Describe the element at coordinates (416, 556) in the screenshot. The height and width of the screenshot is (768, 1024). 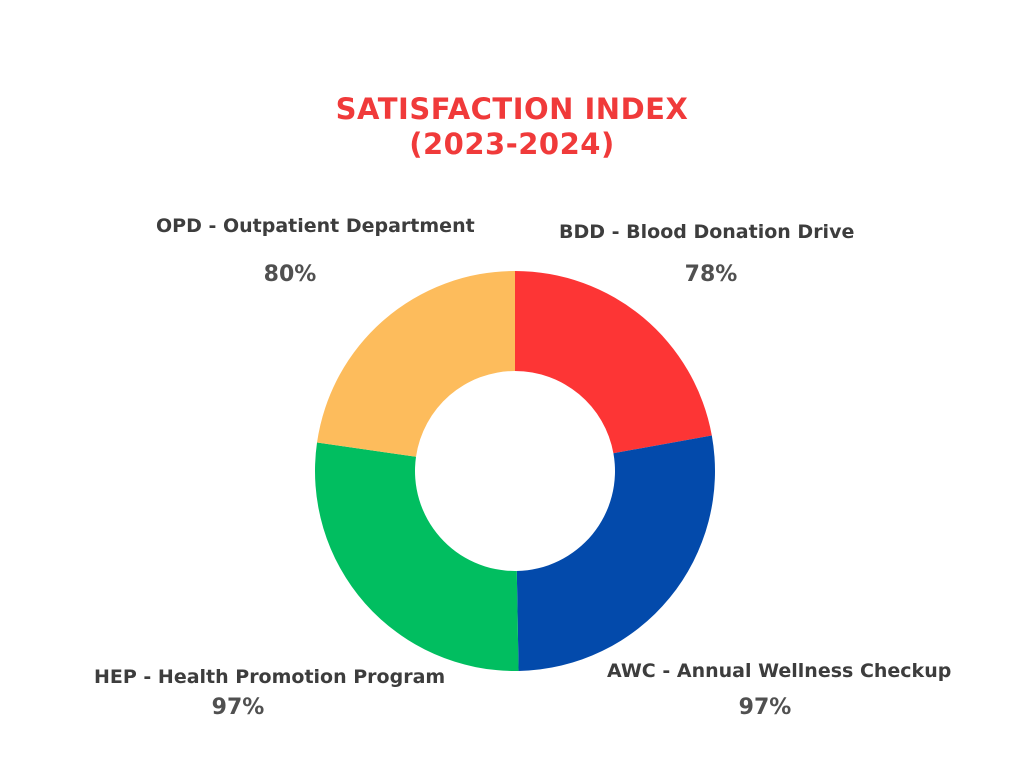
I see `donut-slice-hep` at that location.